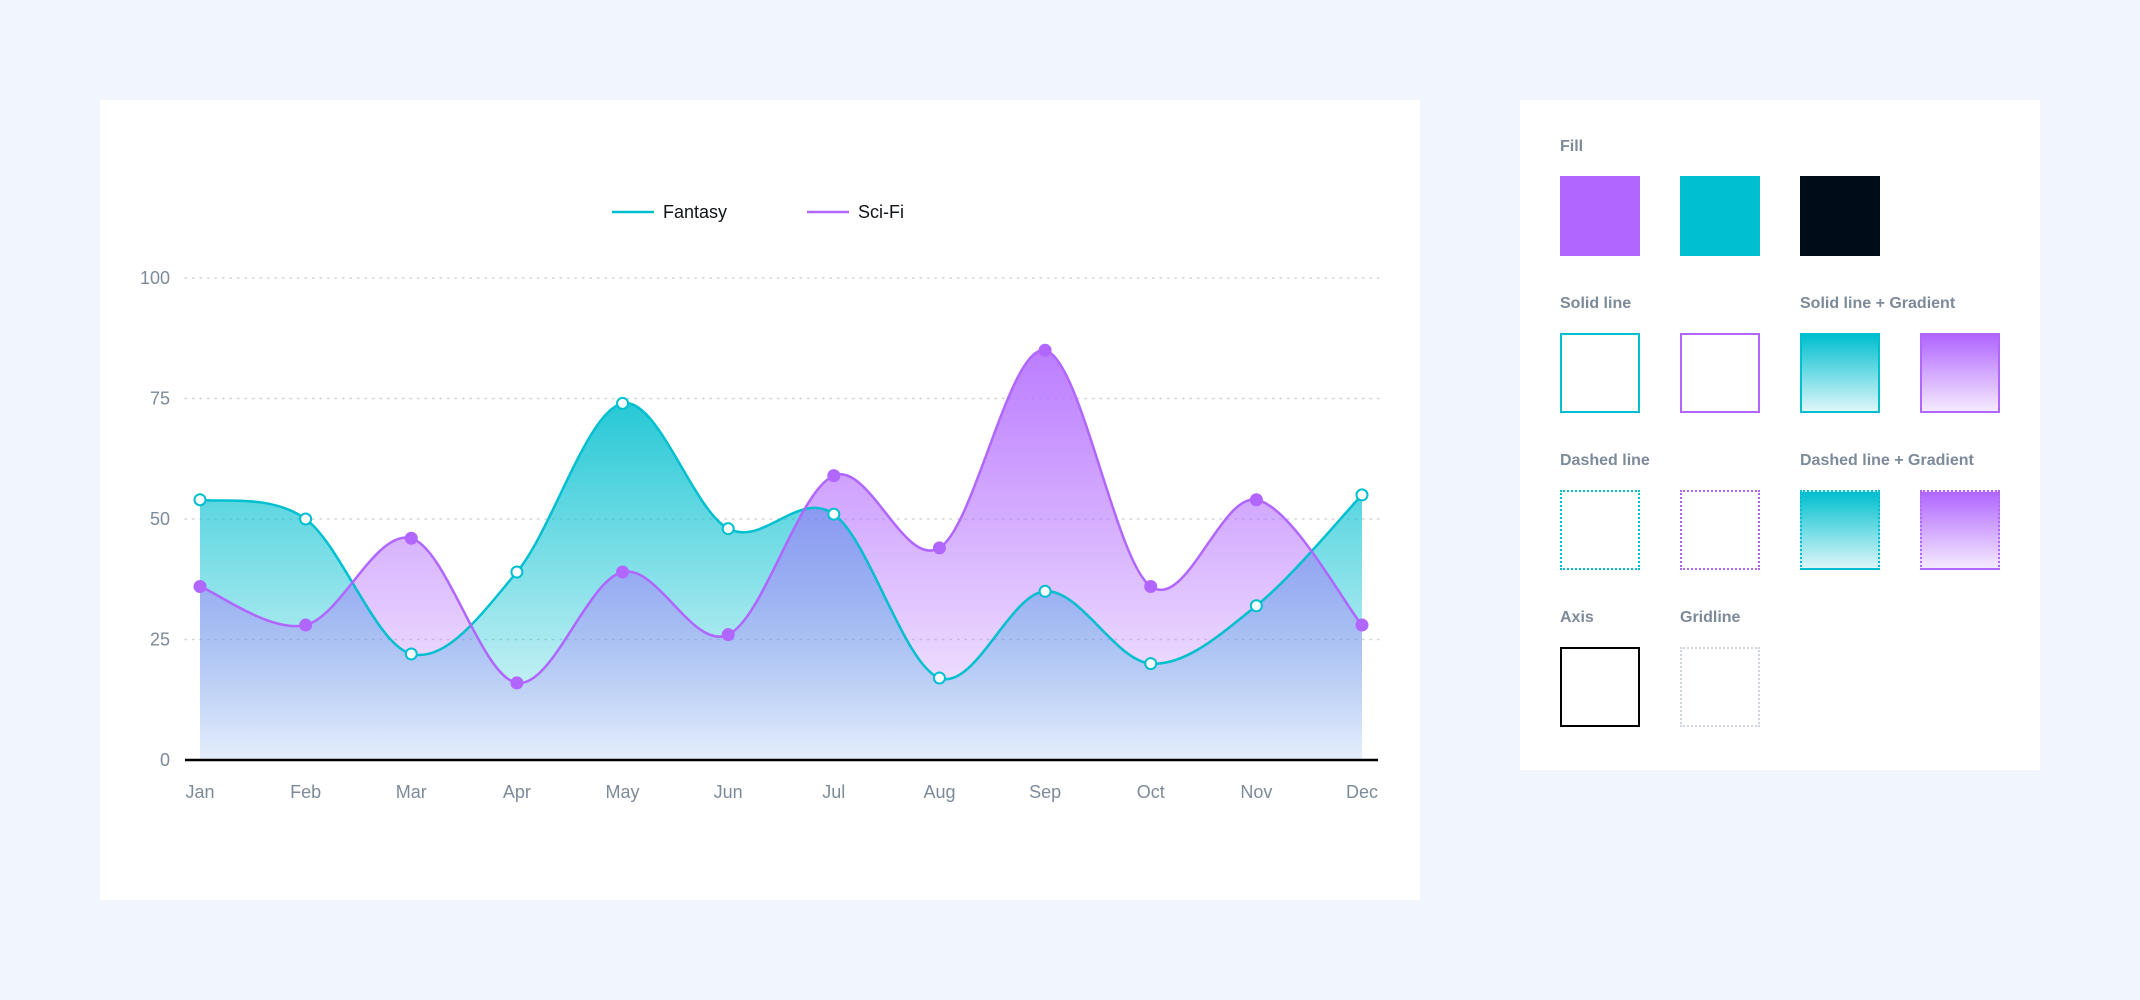  Describe the element at coordinates (1362, 495) in the screenshot. I see `point-fantasy-dec` at that location.